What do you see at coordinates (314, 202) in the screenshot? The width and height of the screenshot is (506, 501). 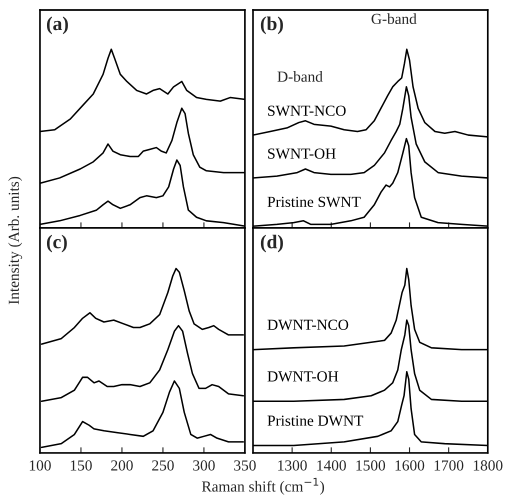 I see `series-label: Pristine SWNT` at bounding box center [314, 202].